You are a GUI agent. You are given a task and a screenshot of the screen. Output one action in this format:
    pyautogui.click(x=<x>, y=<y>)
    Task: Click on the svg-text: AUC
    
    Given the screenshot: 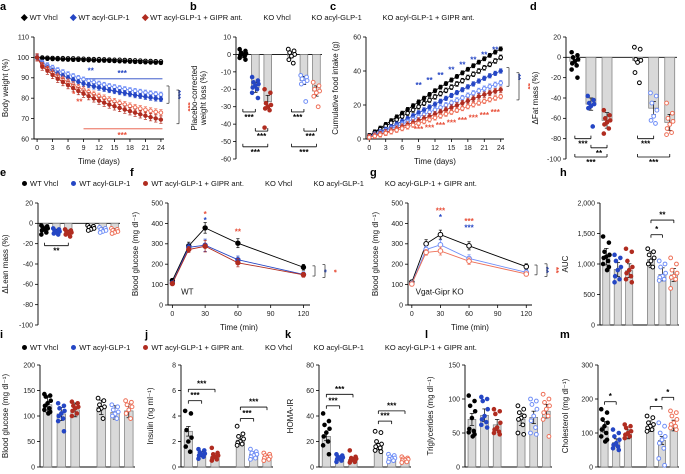 What is the action you would take?
    pyautogui.click(x=565, y=263)
    